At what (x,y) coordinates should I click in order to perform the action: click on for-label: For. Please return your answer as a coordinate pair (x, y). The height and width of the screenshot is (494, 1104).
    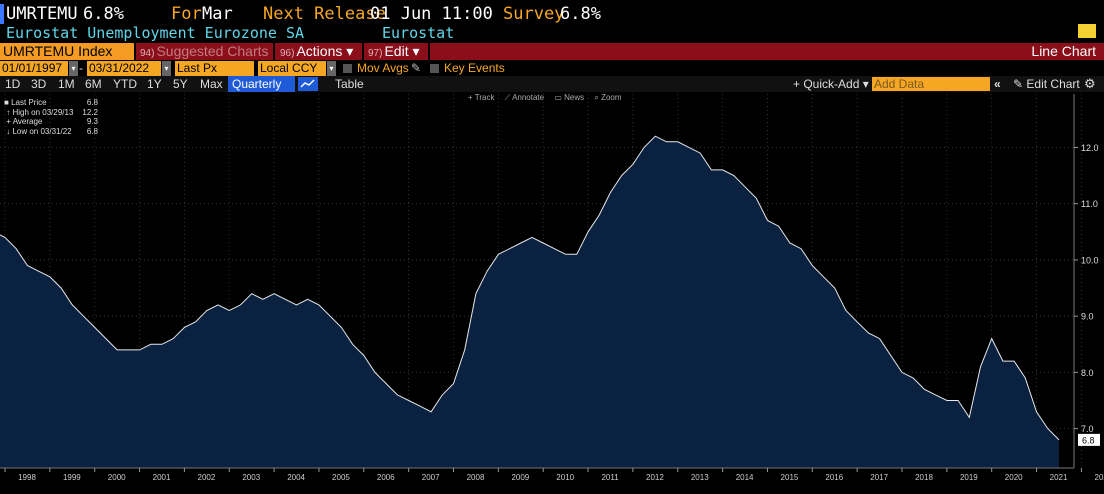
    Looking at the image, I should click on (186, 14).